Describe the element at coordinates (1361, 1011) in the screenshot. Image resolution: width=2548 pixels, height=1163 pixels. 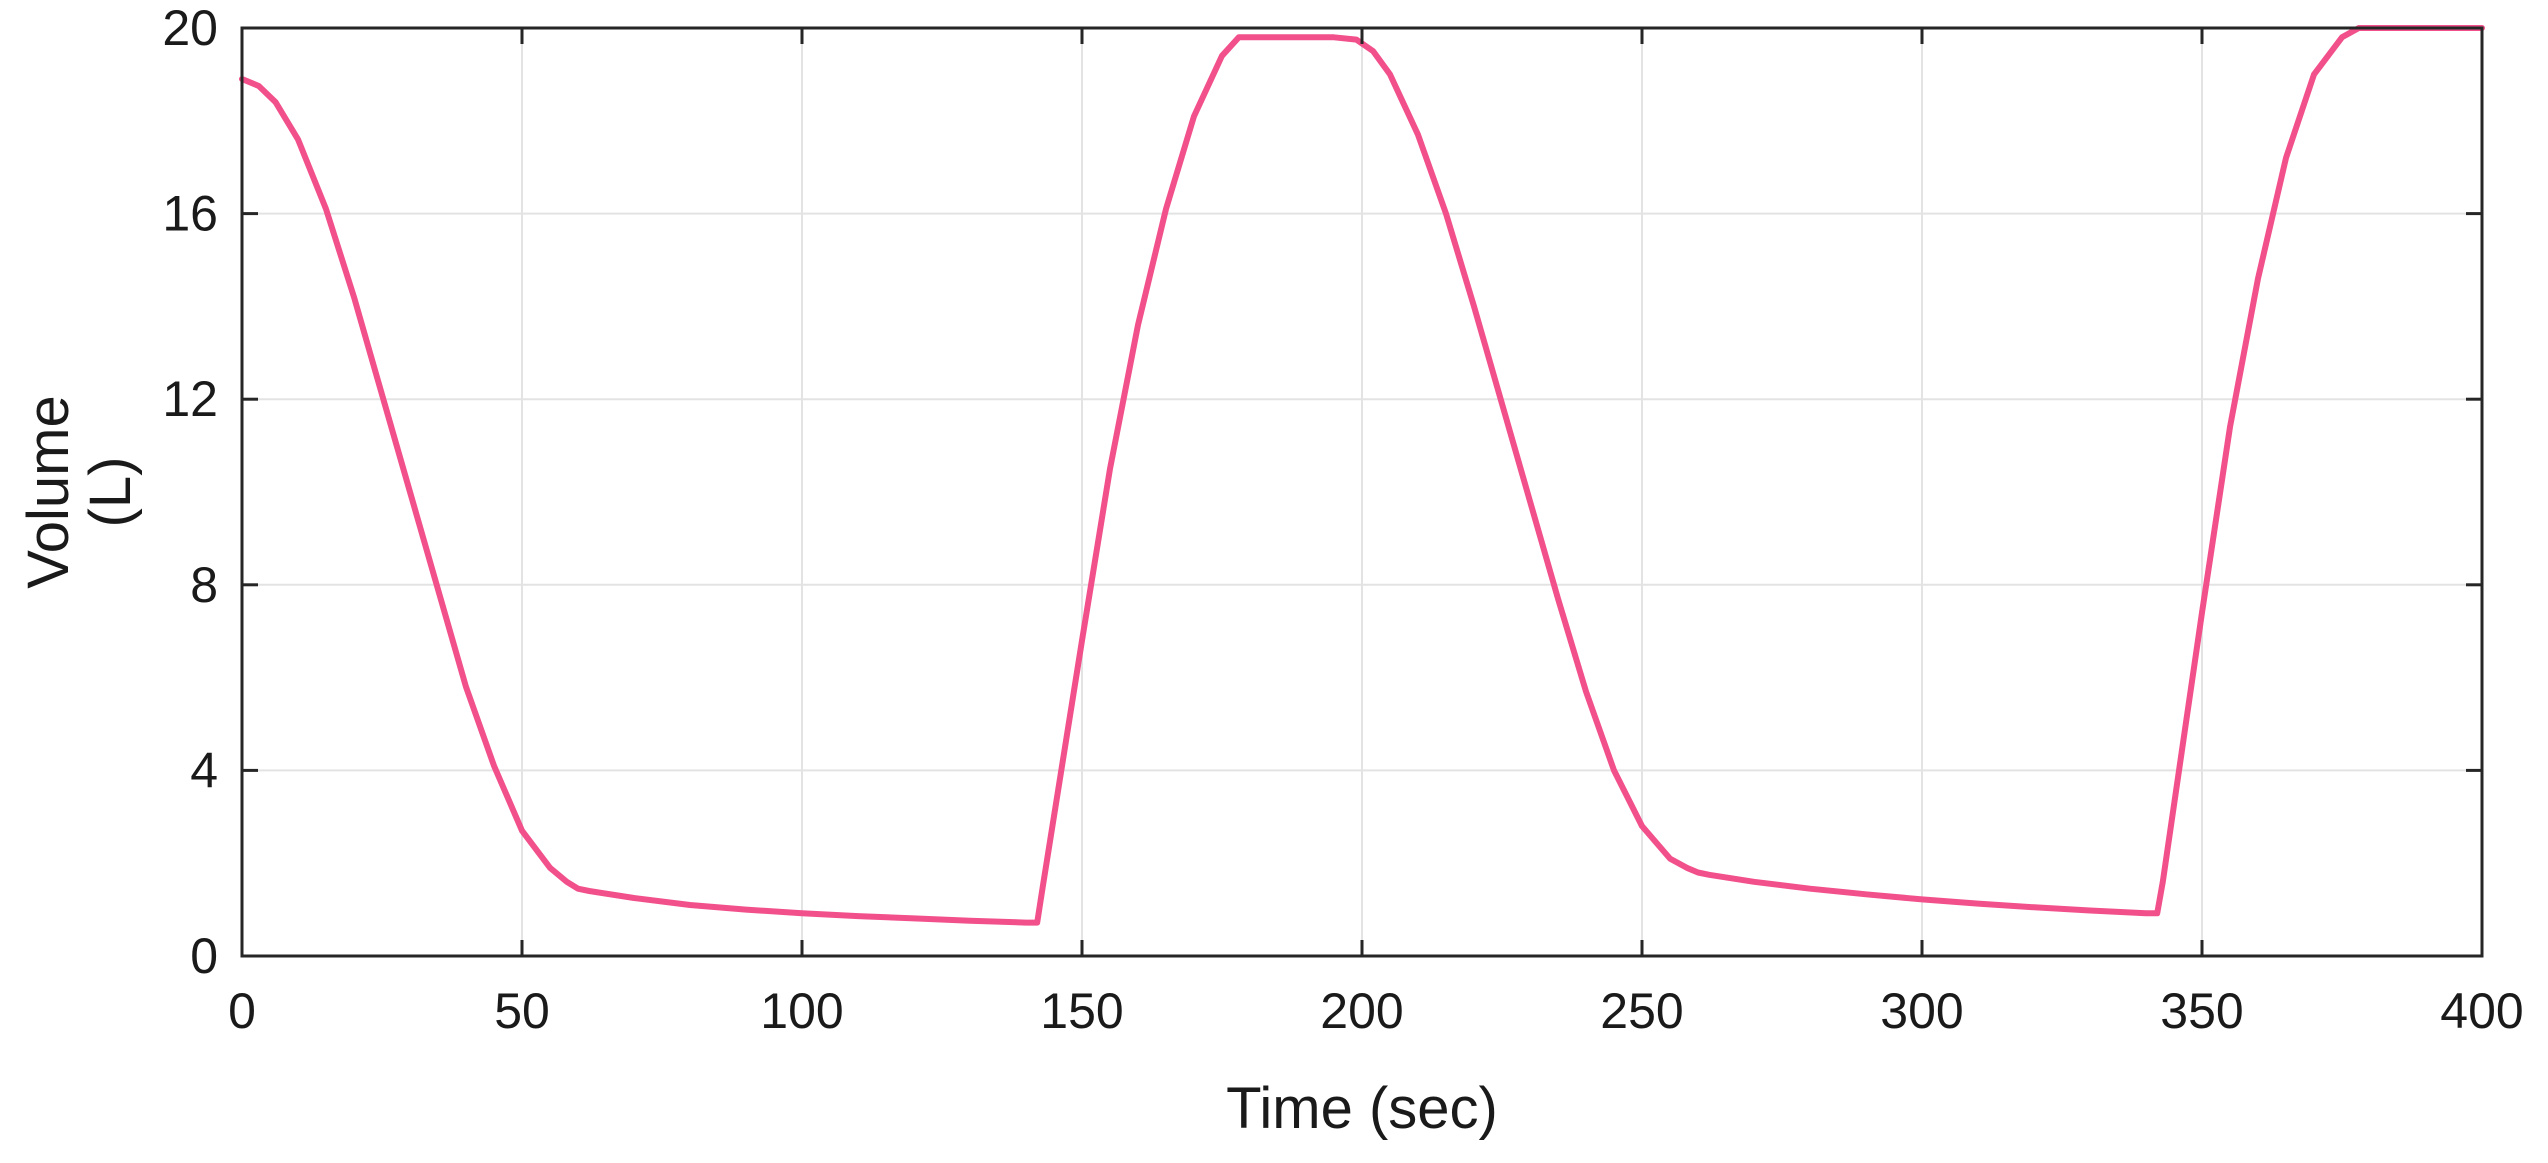
I see `x-tick-label: 200` at that location.